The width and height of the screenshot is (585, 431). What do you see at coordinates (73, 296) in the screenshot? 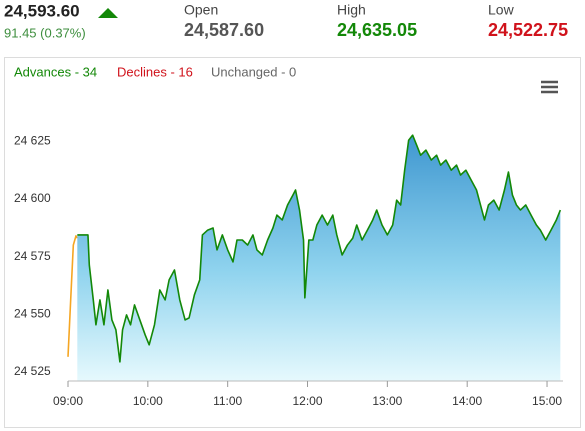
I see `price-line` at bounding box center [73, 296].